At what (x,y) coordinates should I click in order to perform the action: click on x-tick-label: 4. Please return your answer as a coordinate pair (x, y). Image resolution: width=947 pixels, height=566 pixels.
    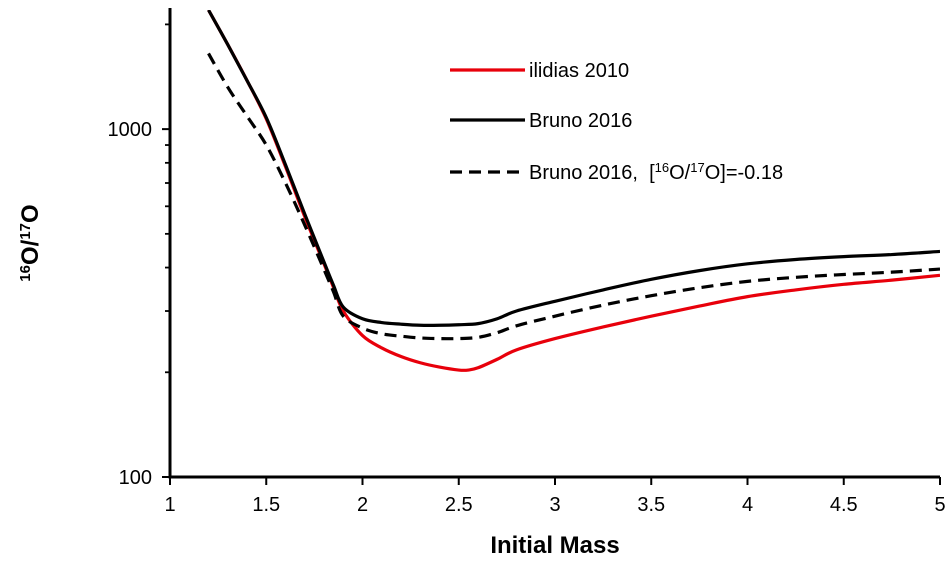
    Looking at the image, I should click on (747, 505).